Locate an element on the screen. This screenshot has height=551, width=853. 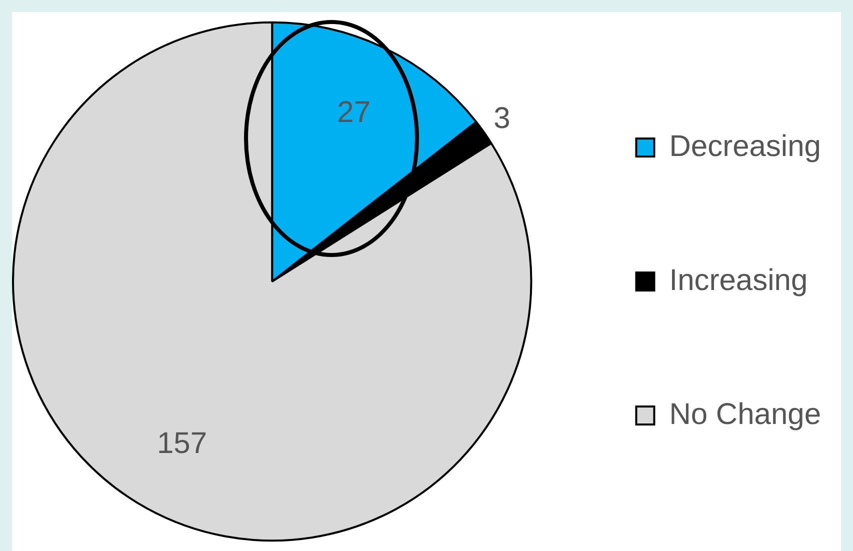
data-label: 27 is located at coordinates (354, 113).